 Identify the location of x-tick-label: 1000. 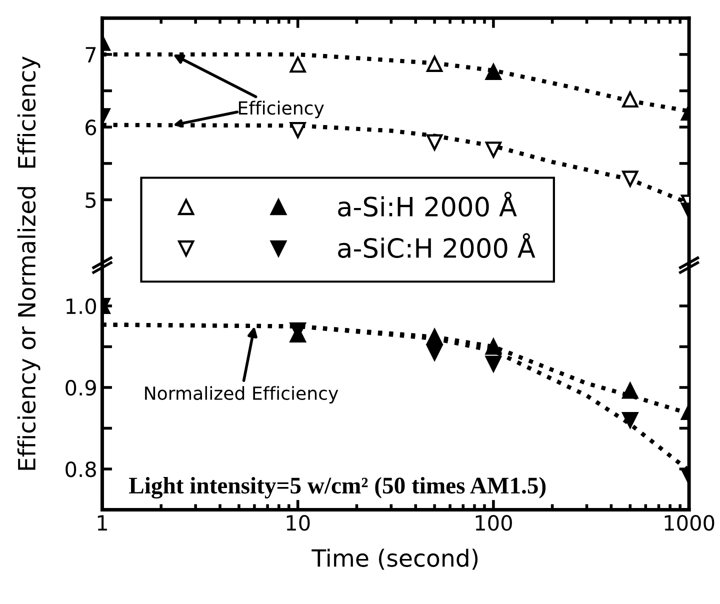
(689, 523).